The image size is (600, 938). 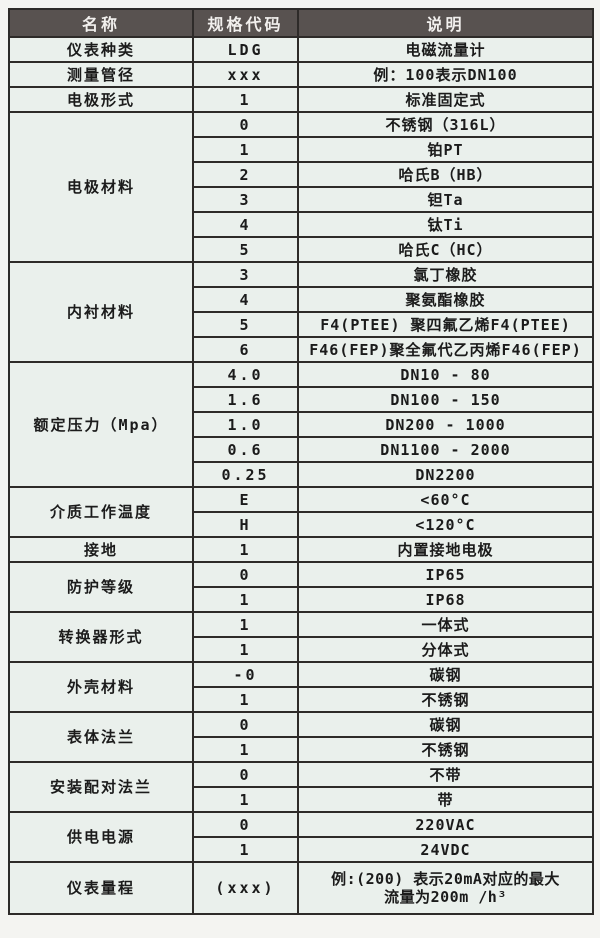 I want to click on desc-cell: DN10 - 80, so click(x=445, y=374).